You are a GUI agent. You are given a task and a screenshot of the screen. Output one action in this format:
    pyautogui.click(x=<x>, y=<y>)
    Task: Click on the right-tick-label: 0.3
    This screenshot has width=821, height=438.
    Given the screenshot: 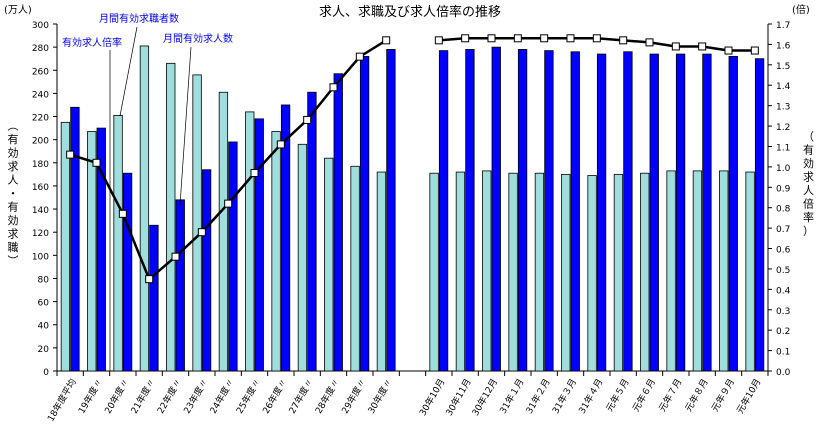 What is the action you would take?
    pyautogui.click(x=783, y=312)
    